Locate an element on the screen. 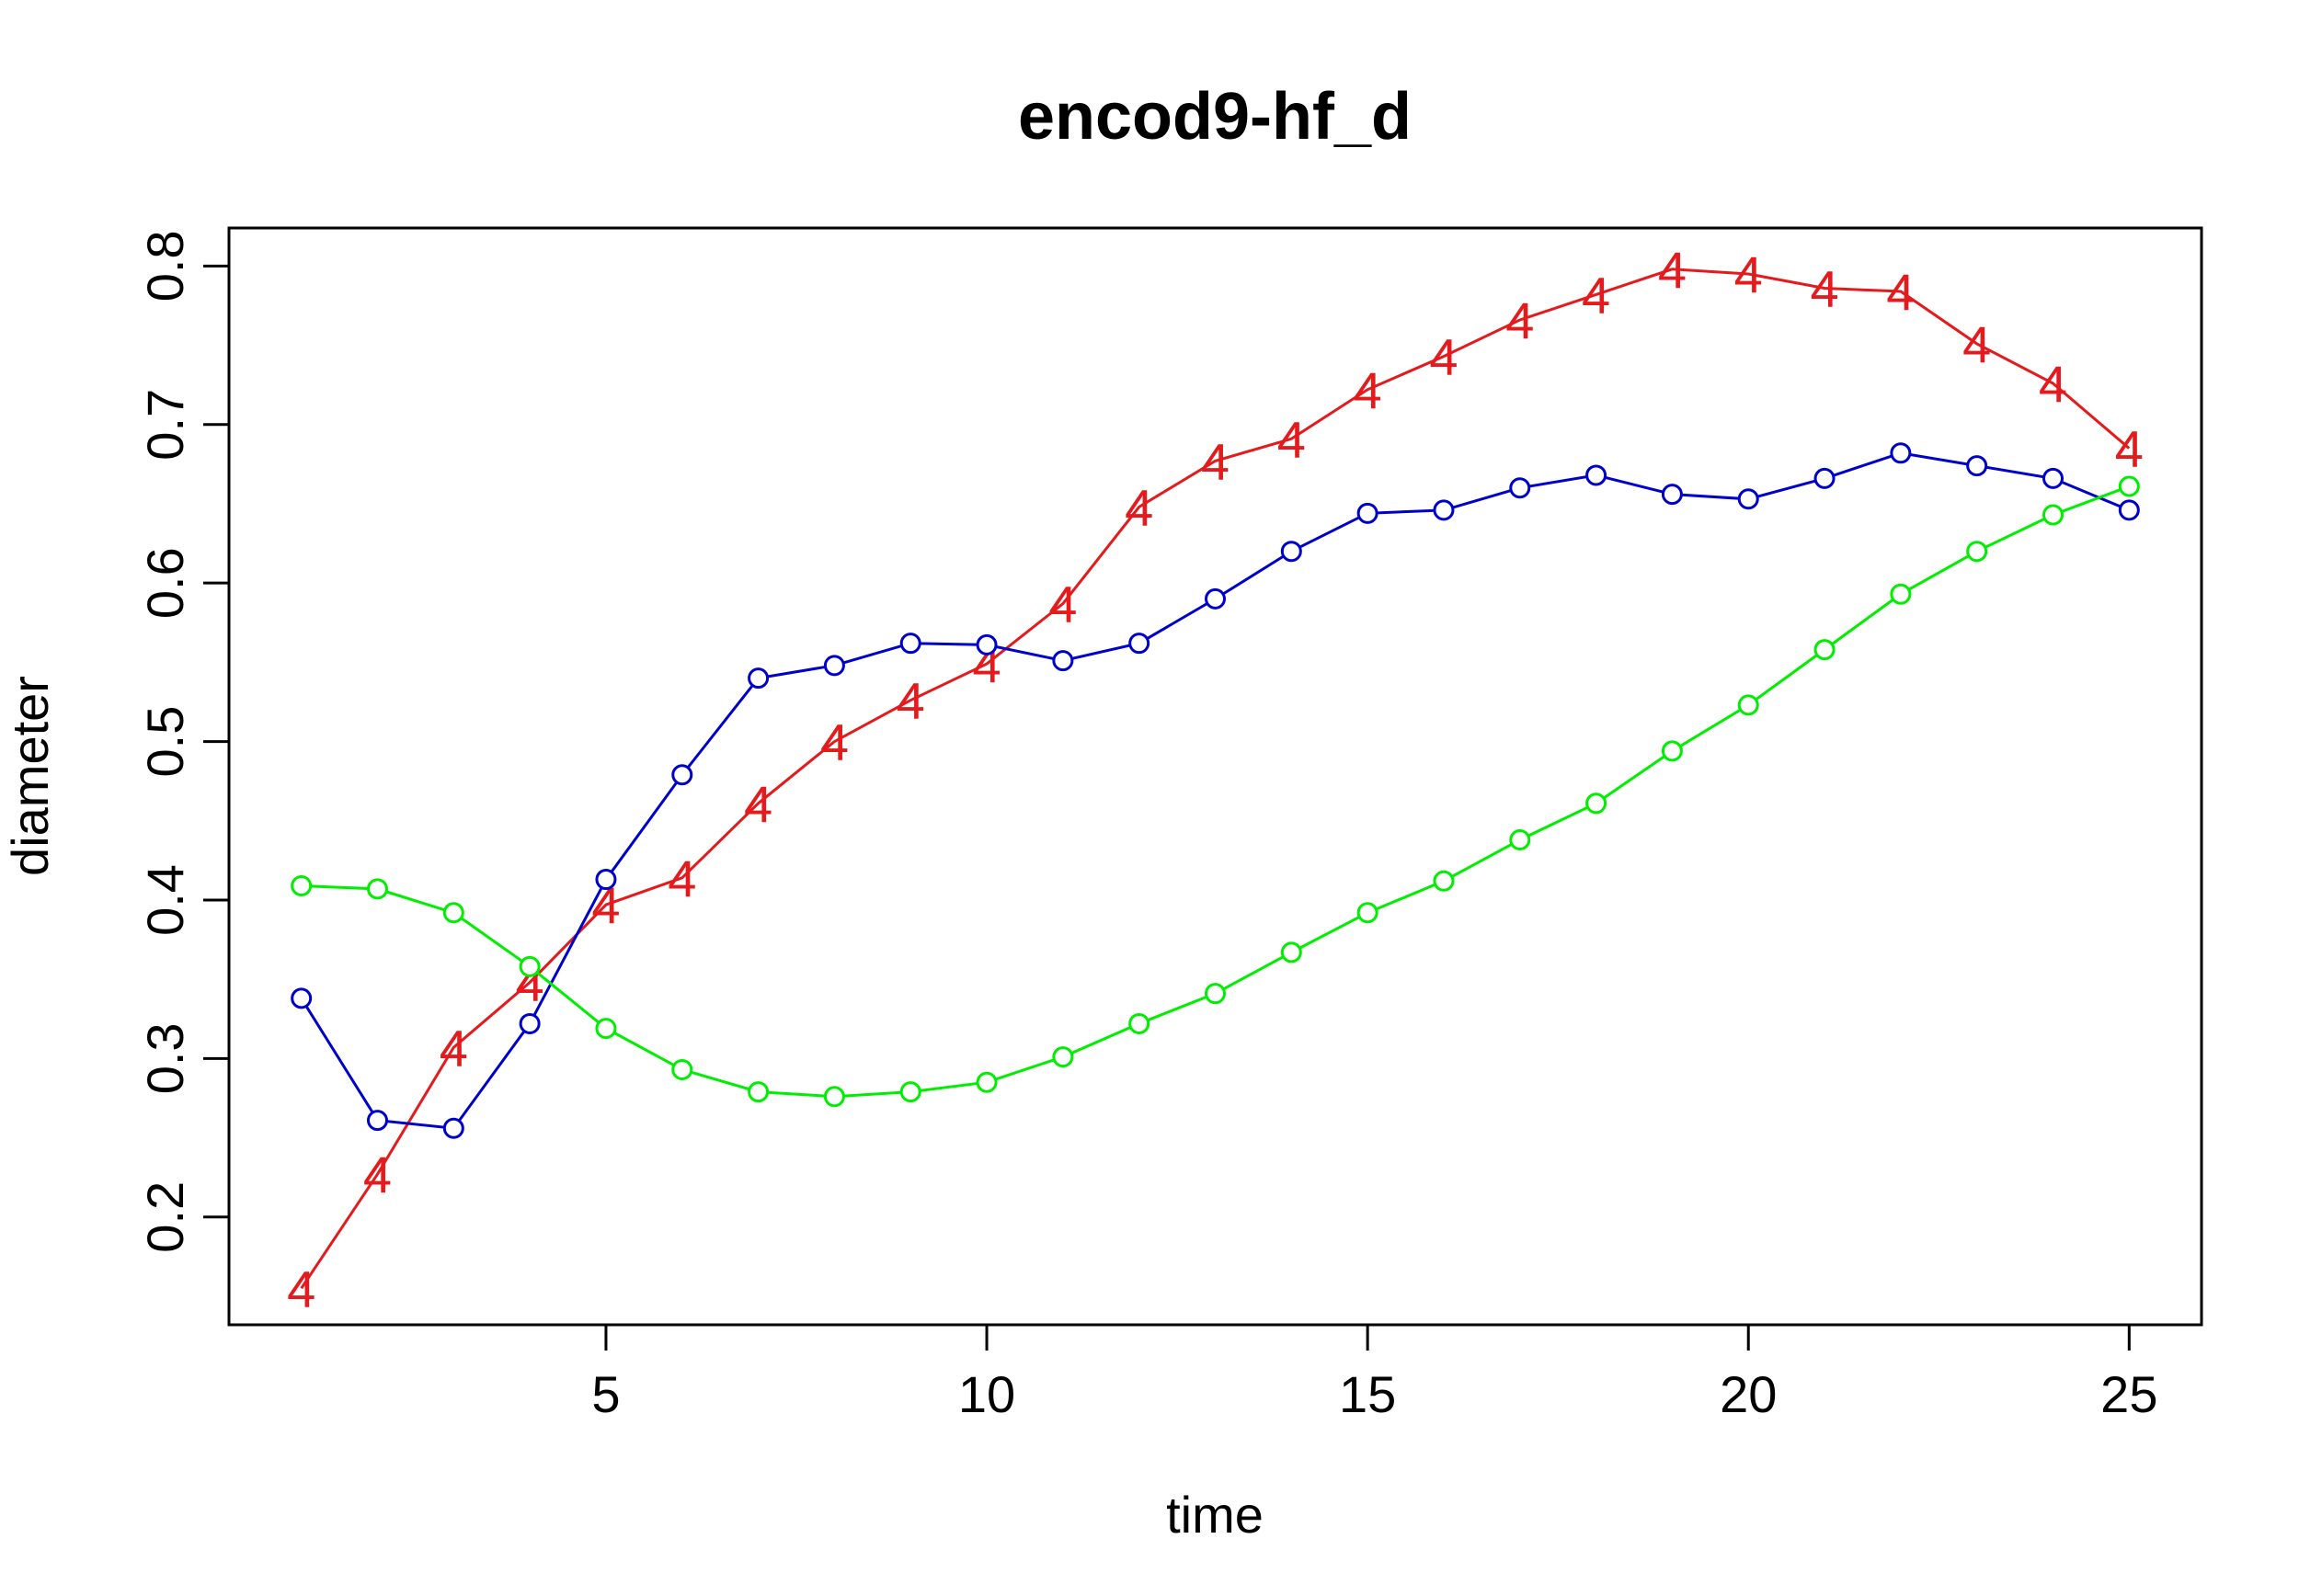  y-tick-label: 0.7 is located at coordinates (165, 425).